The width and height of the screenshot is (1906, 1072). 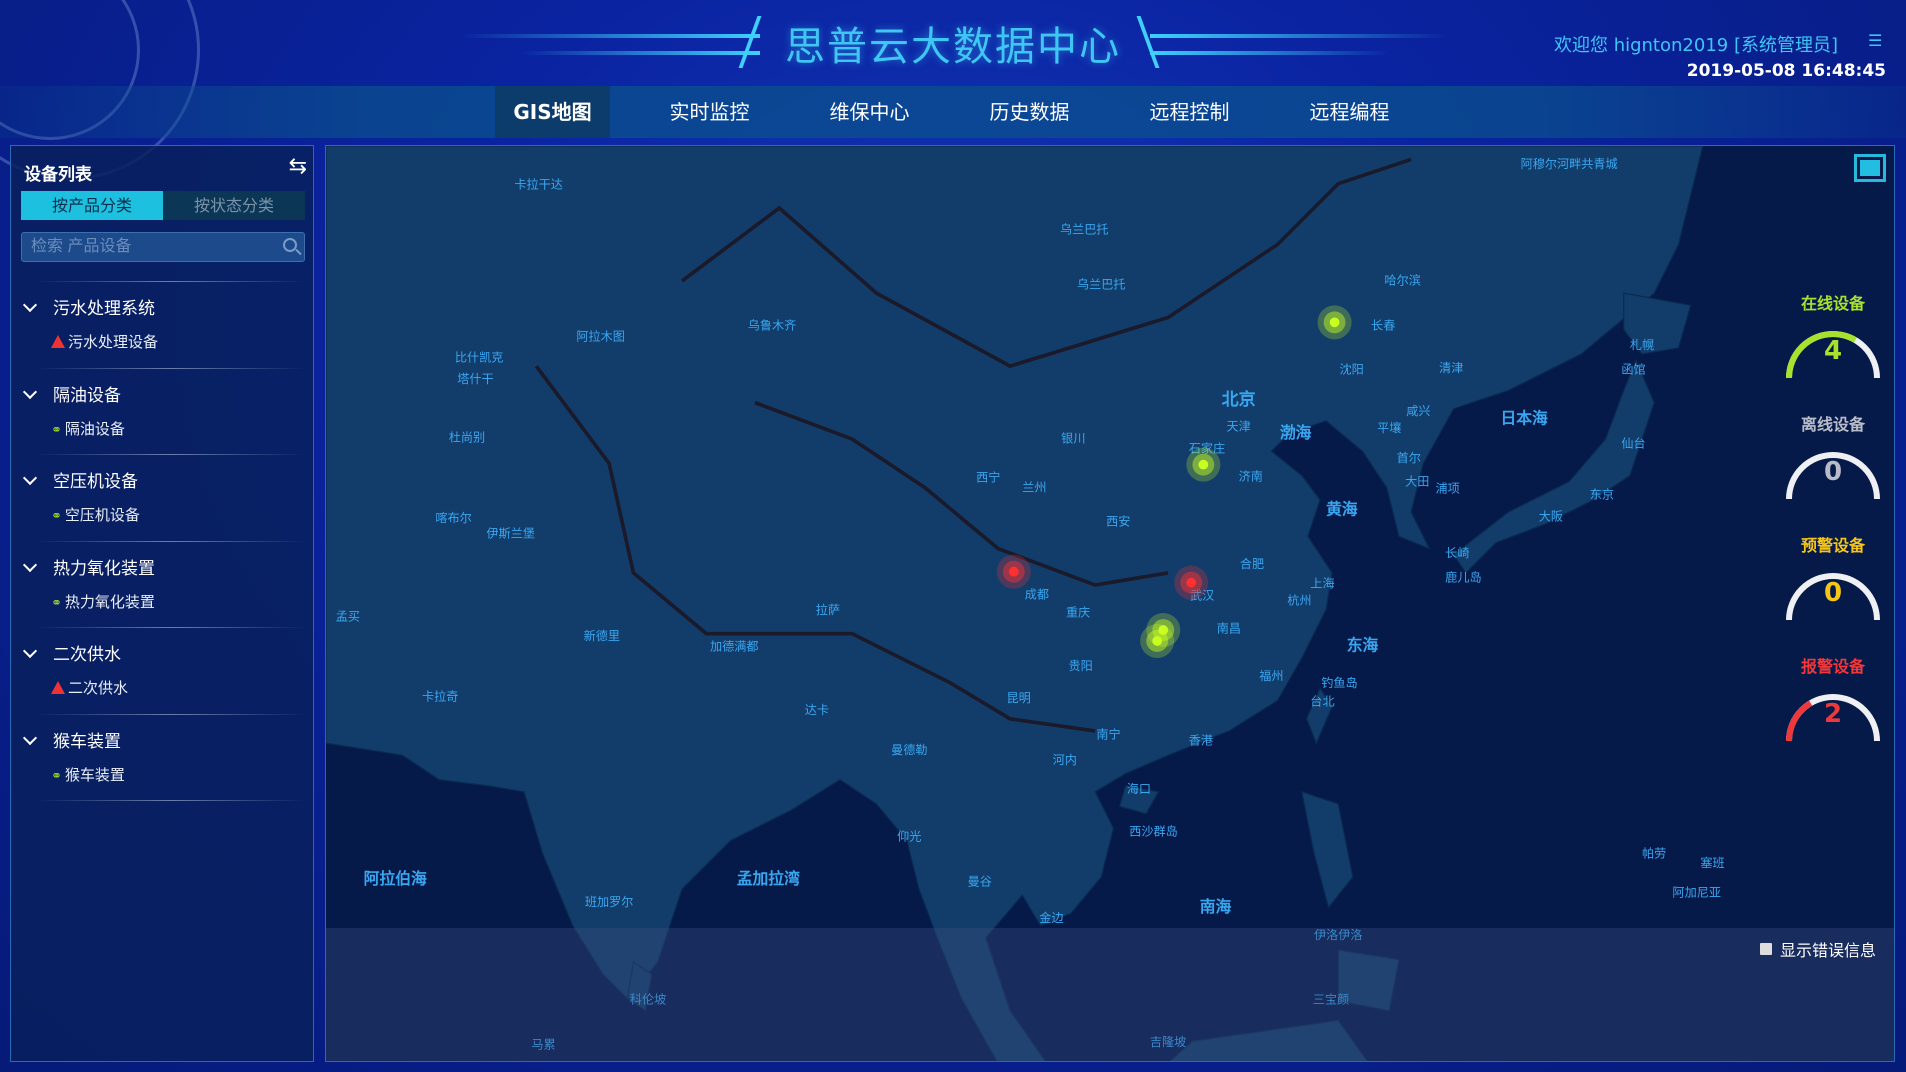 I want to click on map-label: 西沙群岛, so click(x=1153, y=831).